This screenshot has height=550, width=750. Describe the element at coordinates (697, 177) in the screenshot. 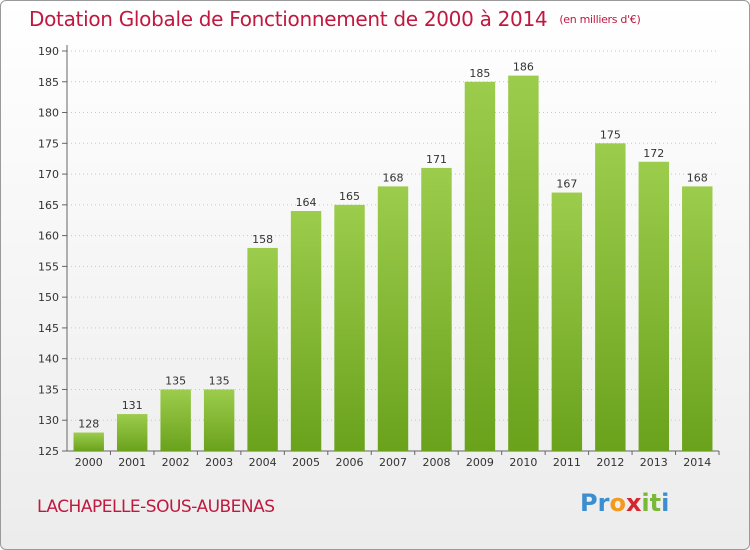

I see `data-label-2014: 168` at that location.